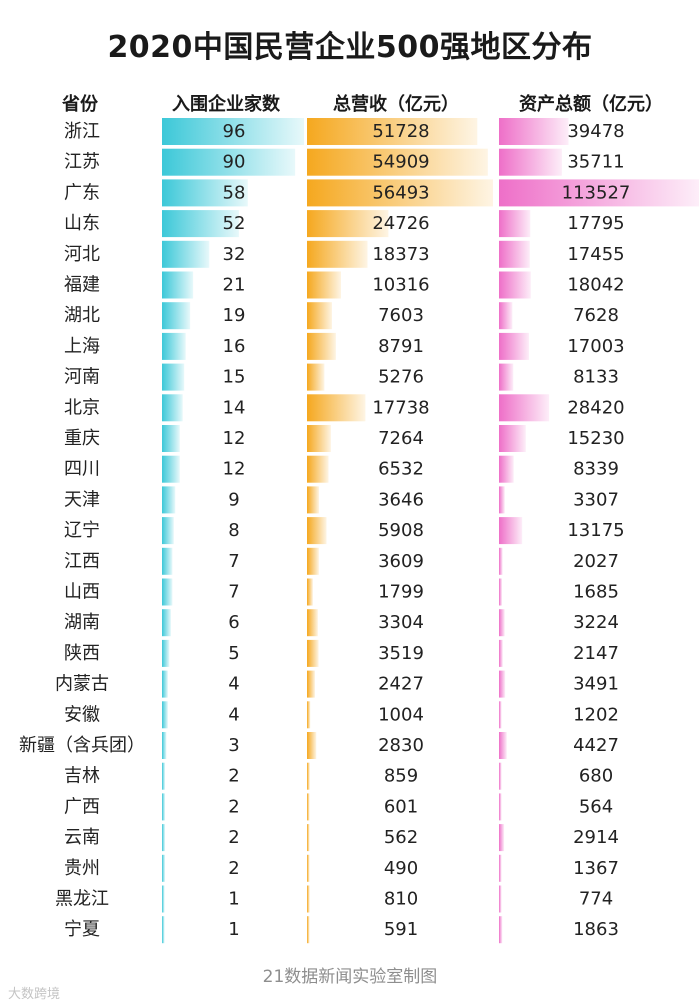 The width and height of the screenshot is (700, 1007). I want to click on count-value-label: 90, so click(234, 162).